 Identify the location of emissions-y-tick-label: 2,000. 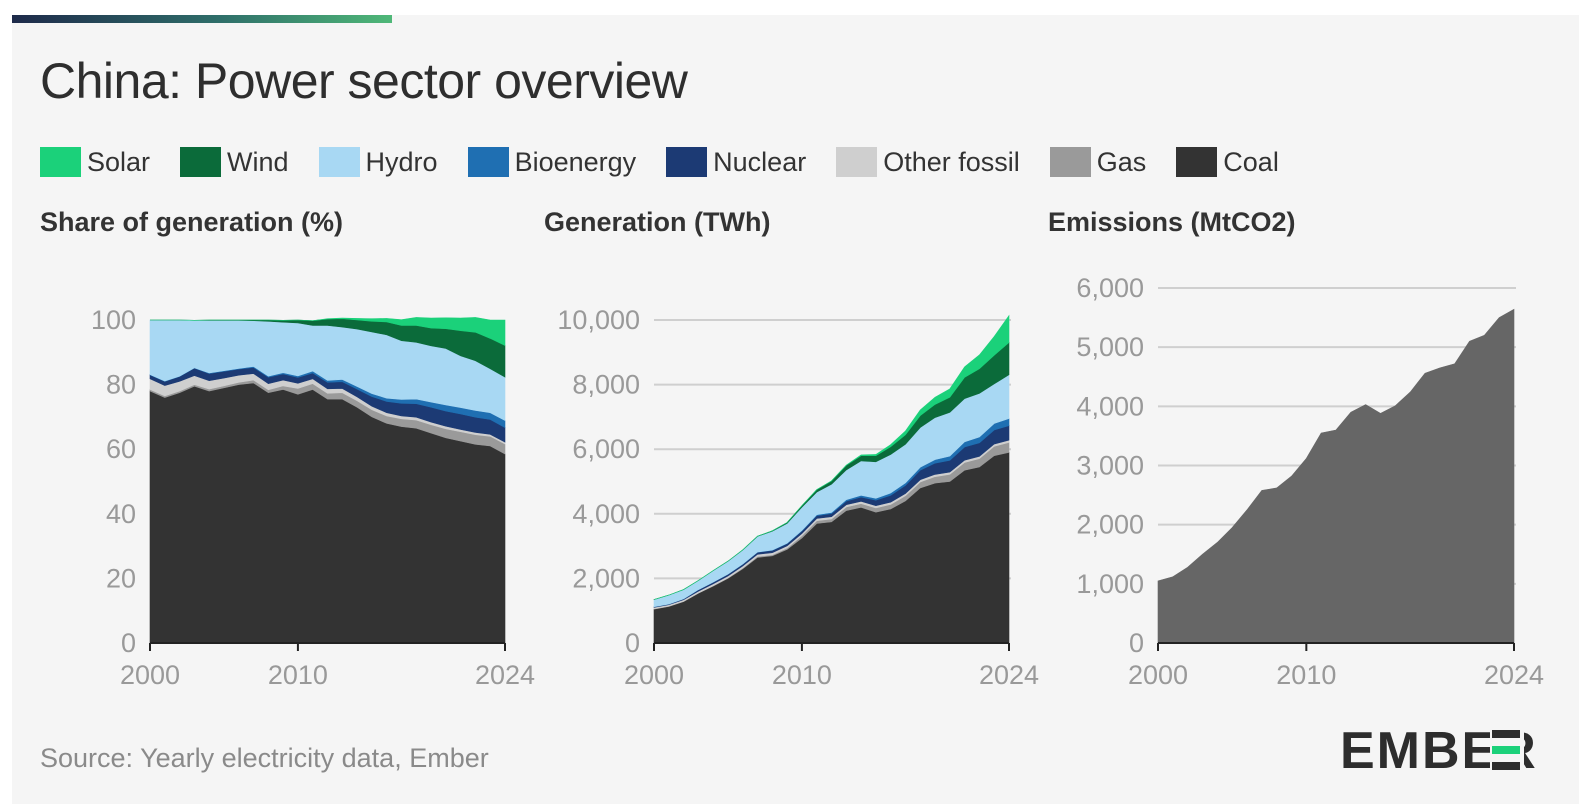
(1110, 525).